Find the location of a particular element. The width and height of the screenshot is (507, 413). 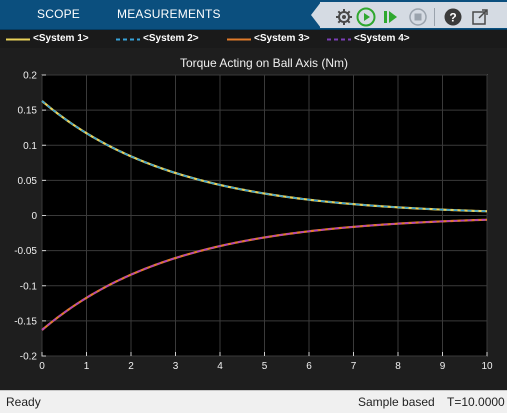

legend-label: <System 3> is located at coordinates (282, 38).